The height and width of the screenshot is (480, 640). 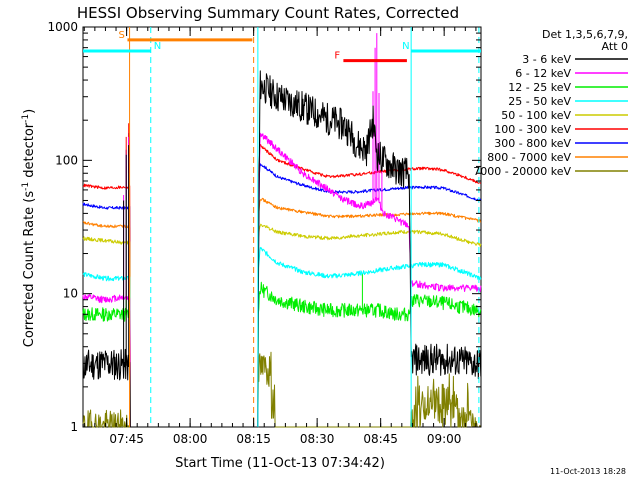 What do you see at coordinates (546, 59) in the screenshot?
I see `legend-label: 3 - 6 keV` at bounding box center [546, 59].